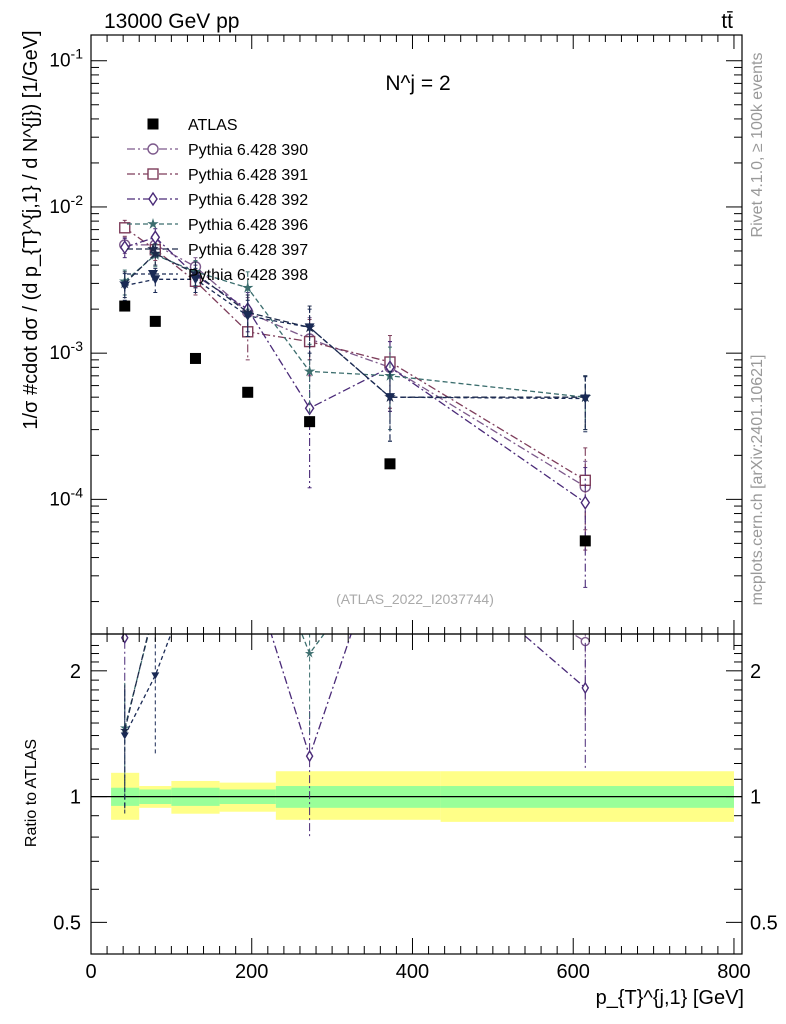  What do you see at coordinates (355, 423) in the screenshot?
I see `series-atlas` at bounding box center [355, 423].